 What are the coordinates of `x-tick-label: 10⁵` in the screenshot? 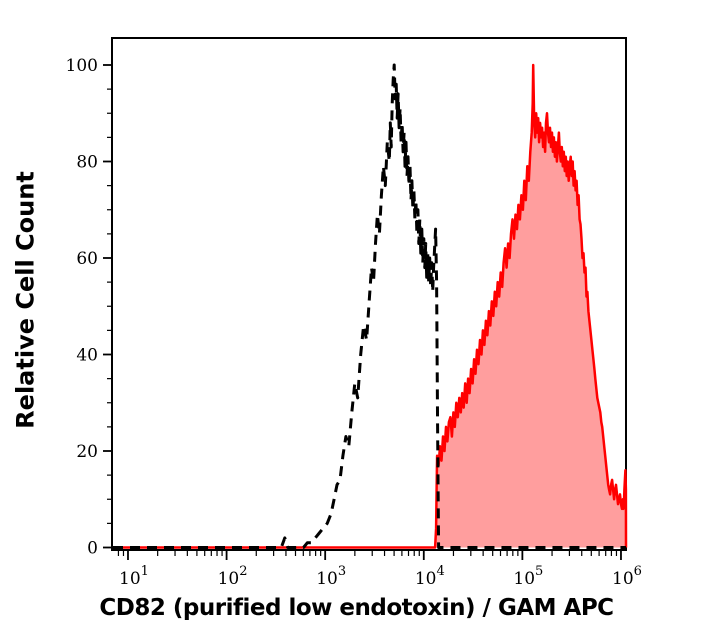 It's located at (528, 576).